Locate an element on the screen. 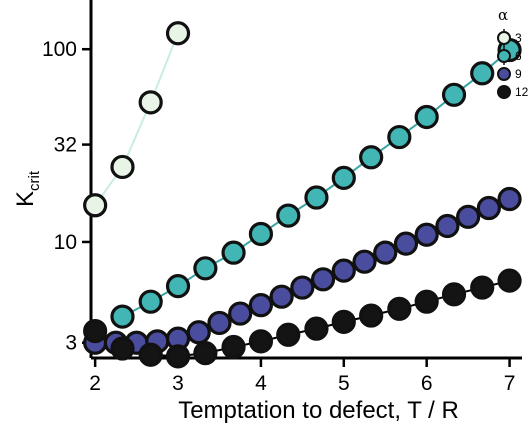  x-tick-label: 3 is located at coordinates (178, 383).